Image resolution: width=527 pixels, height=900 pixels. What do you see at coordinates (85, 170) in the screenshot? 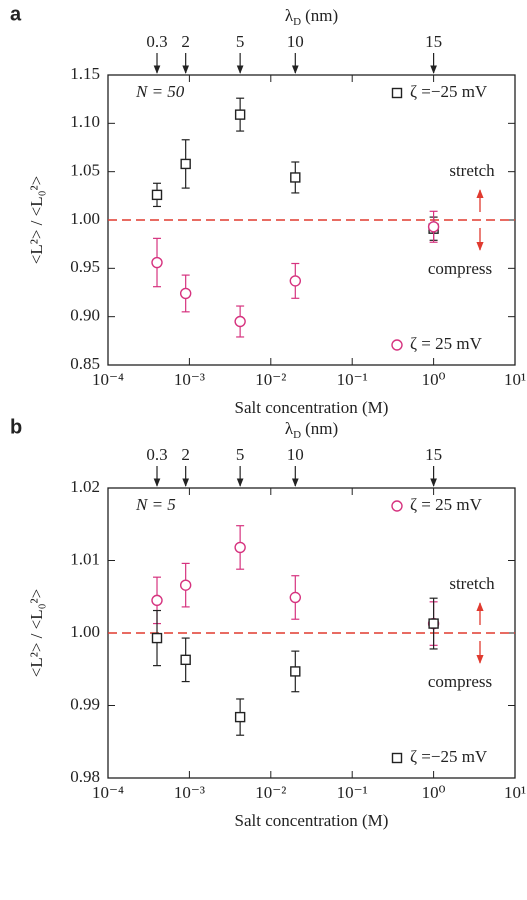
I see `y-tick-label: 1.05` at bounding box center [85, 170].